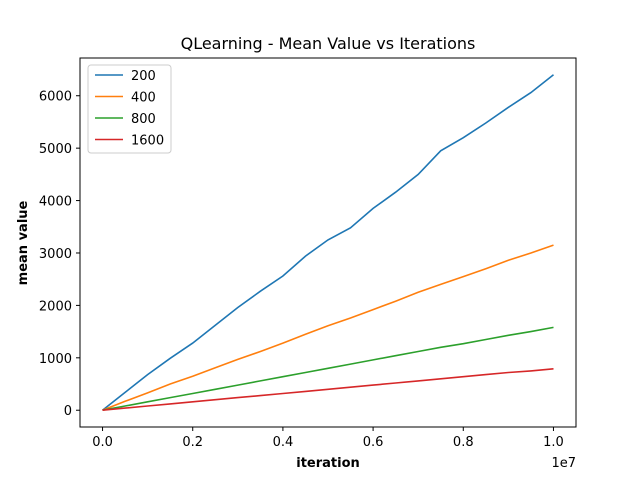 This screenshot has width=640, height=480. I want to click on y-tick-label: 2000, so click(55, 306).